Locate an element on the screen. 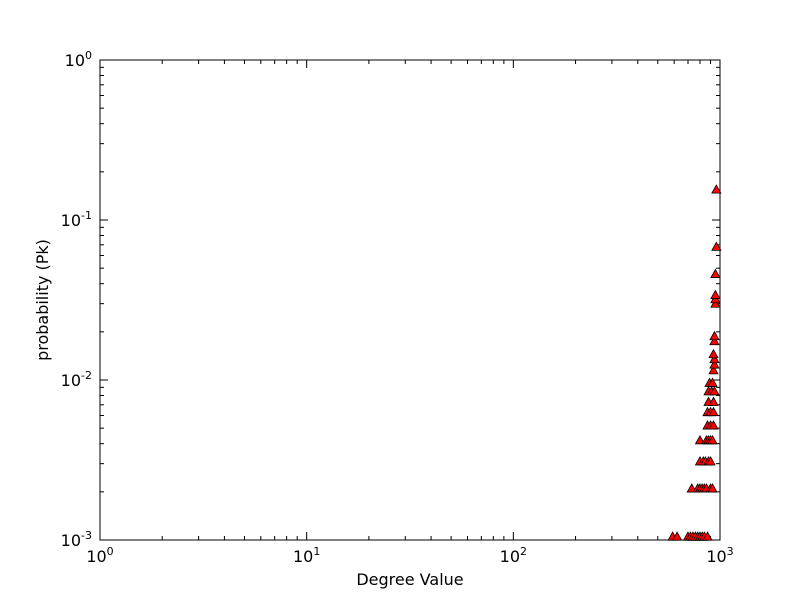  y-tick-label: 10⁻³ is located at coordinates (76, 539).